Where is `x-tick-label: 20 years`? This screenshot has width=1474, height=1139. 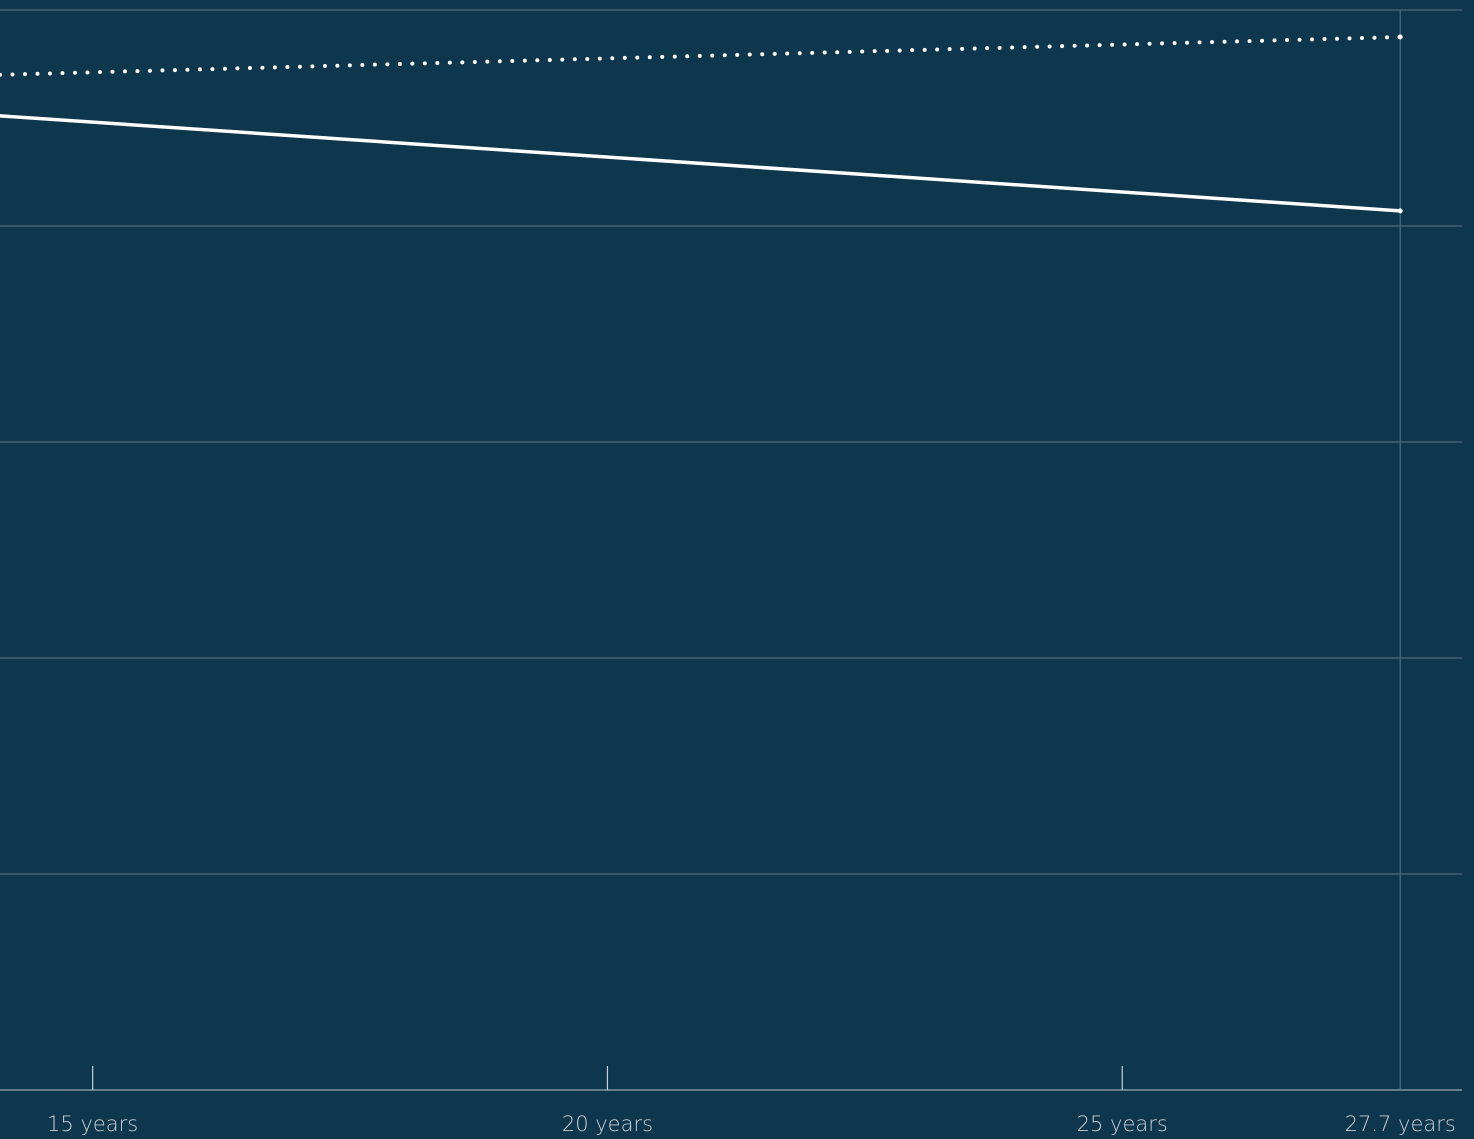 x-tick-label: 20 years is located at coordinates (607, 1124).